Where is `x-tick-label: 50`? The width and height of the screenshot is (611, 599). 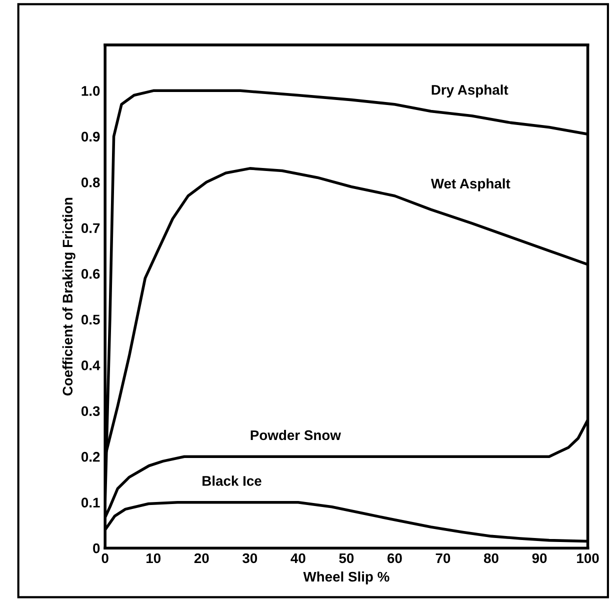
x-tick-label: 50 is located at coordinates (346, 558).